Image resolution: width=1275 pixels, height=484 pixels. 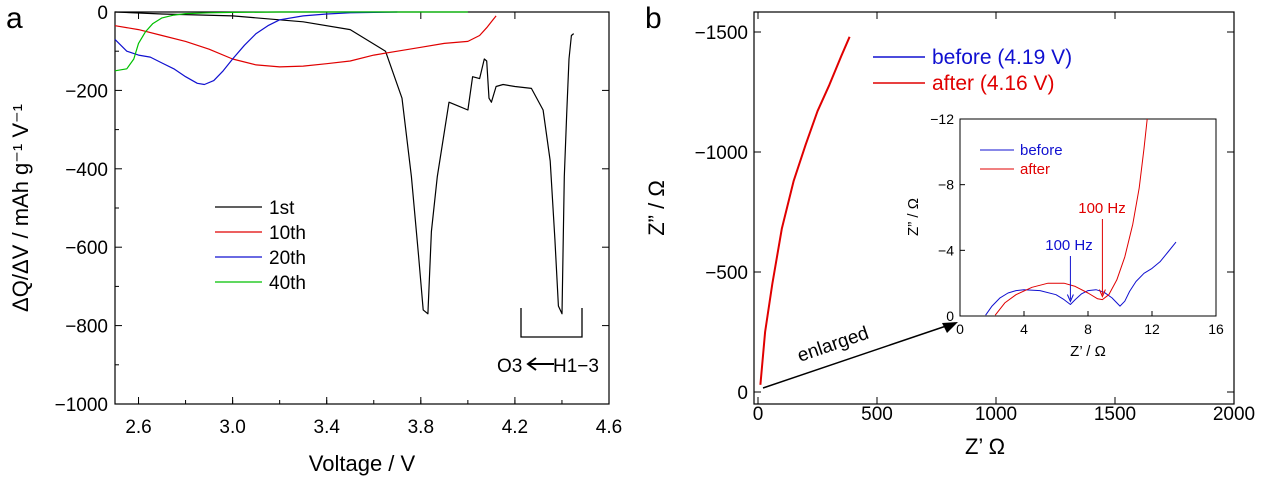 What do you see at coordinates (758, 414) in the screenshot?
I see `b-xtick-label: 0` at bounding box center [758, 414].